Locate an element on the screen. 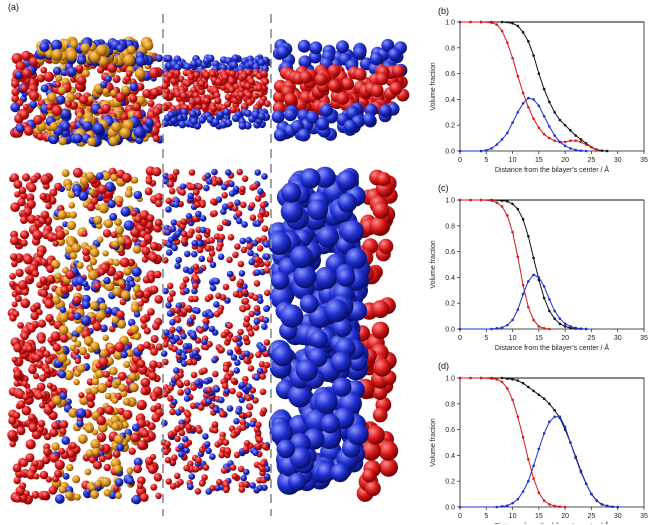 This screenshot has width=654, height=525. chart-d-x-tick-label: 5 is located at coordinates (486, 516).